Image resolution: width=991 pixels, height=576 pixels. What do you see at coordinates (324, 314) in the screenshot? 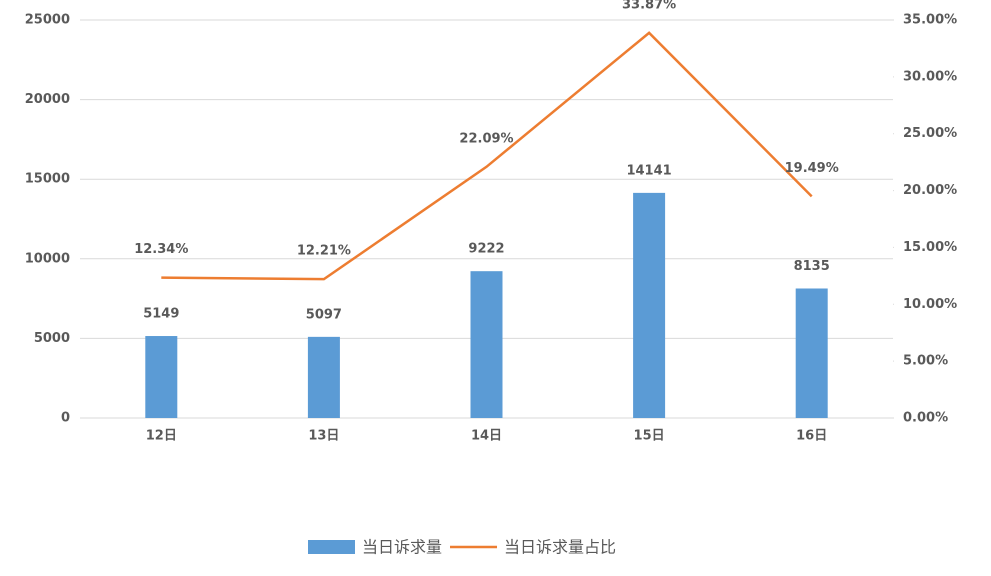
I see `bar-value-label: 5097` at bounding box center [324, 314].